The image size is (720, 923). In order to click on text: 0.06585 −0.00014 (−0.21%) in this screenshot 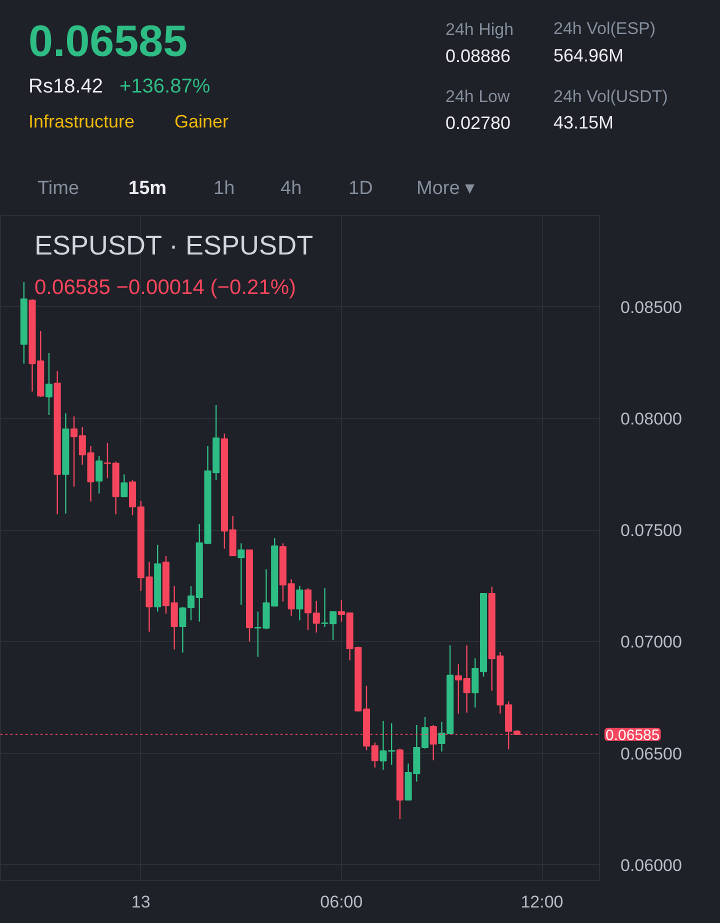, I will do `click(165, 287)`.